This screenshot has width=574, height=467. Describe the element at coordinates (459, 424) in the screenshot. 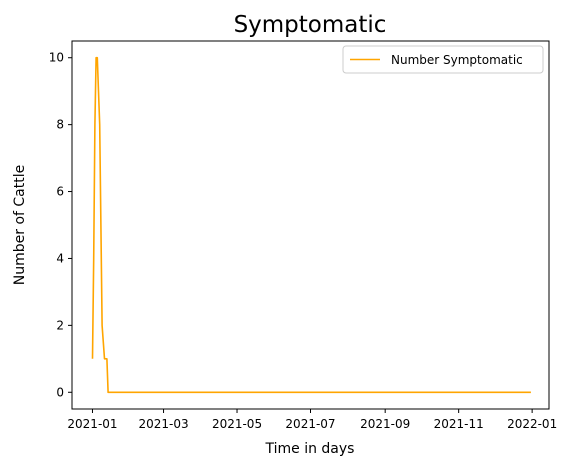

I see `x-tick-label: 2021-11` at that location.